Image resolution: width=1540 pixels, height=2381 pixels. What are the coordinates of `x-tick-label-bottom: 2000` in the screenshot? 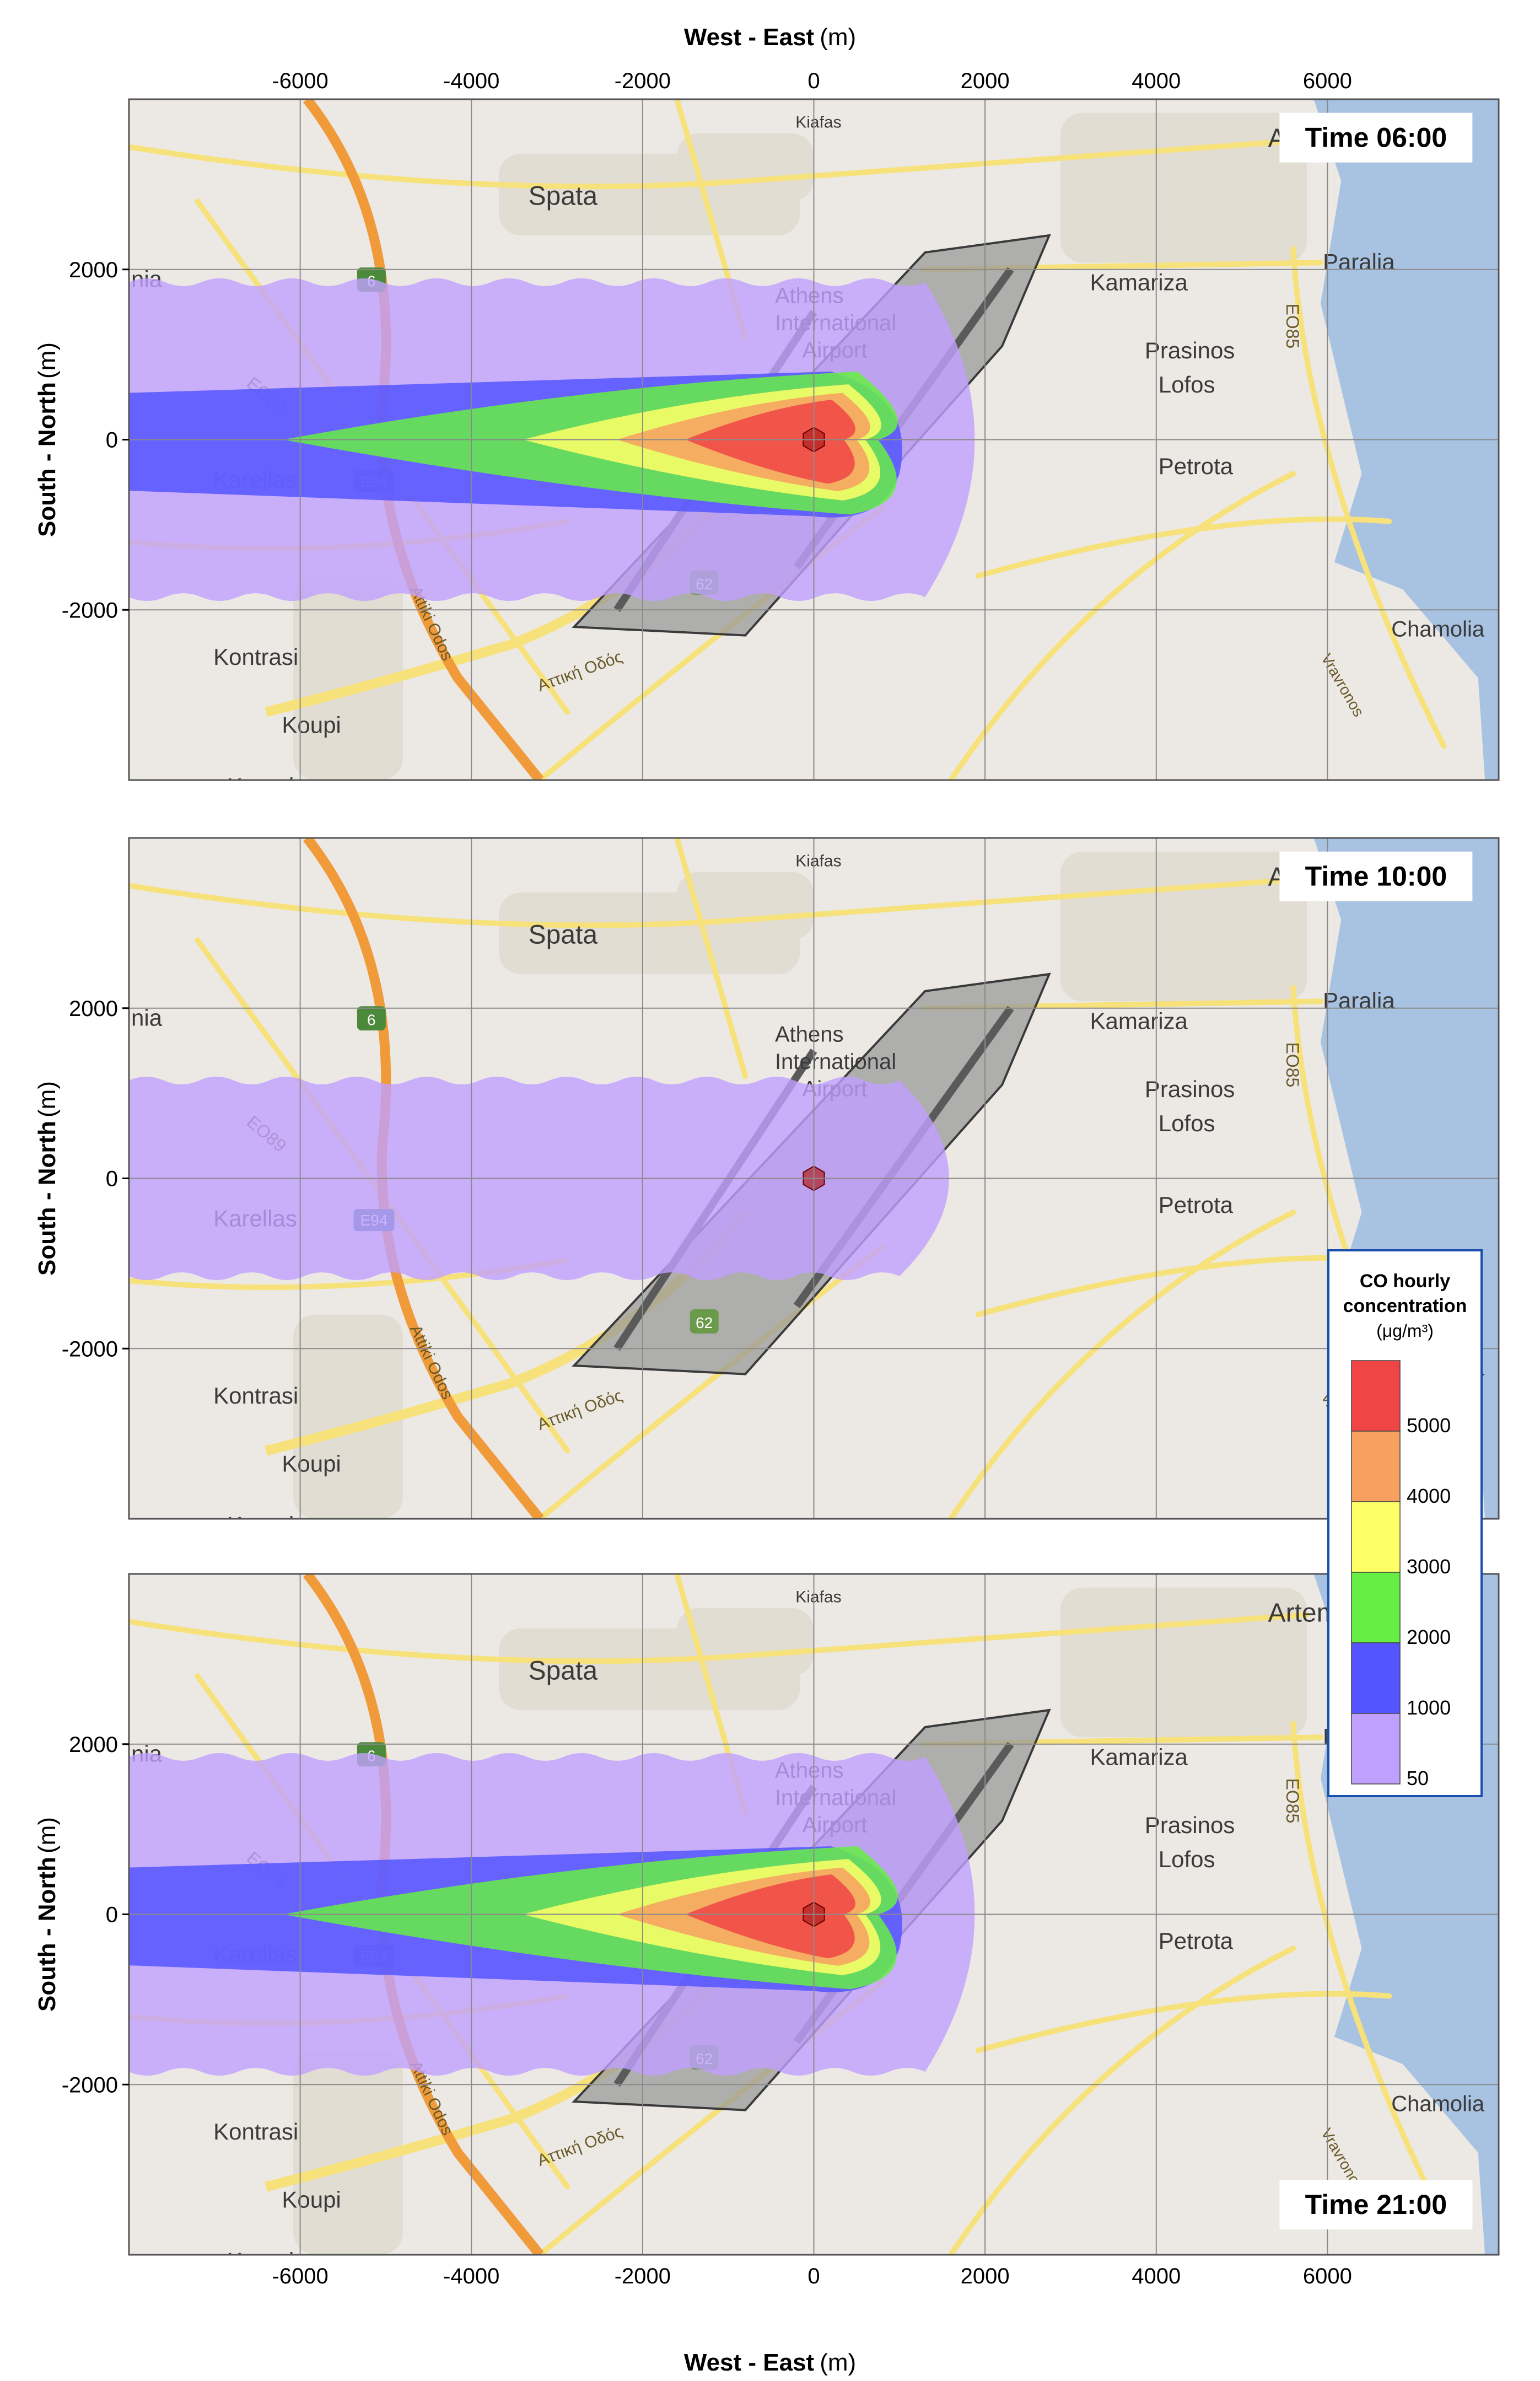 It's located at (986, 2276).